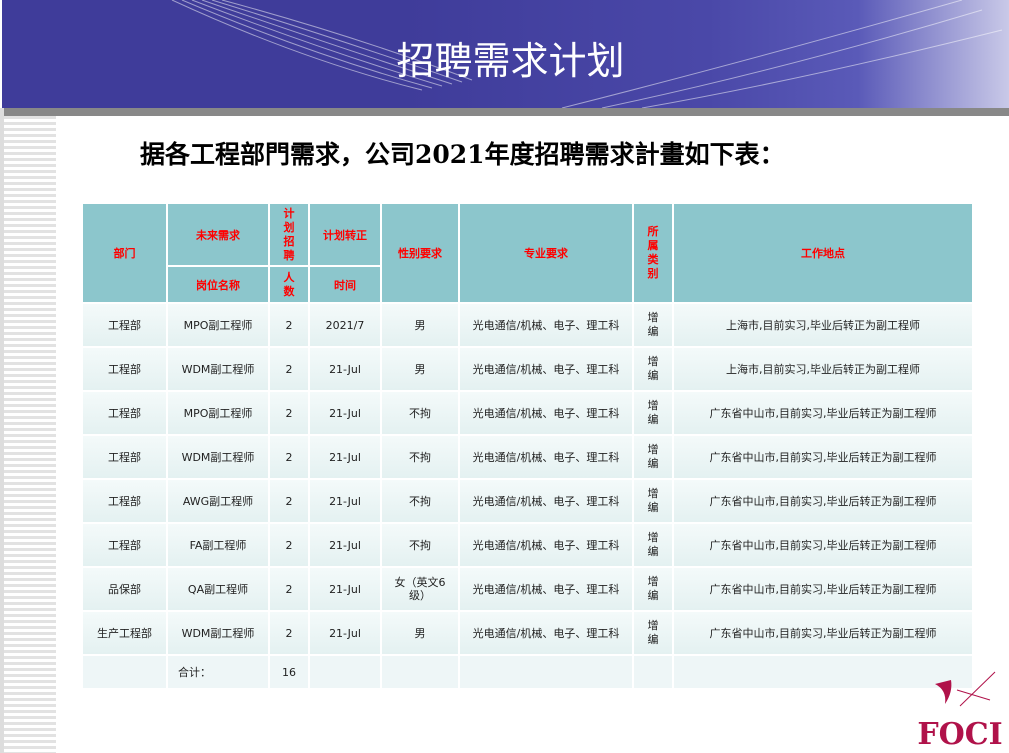  What do you see at coordinates (124, 589) in the screenshot?
I see `cell-dept: 品保部` at bounding box center [124, 589].